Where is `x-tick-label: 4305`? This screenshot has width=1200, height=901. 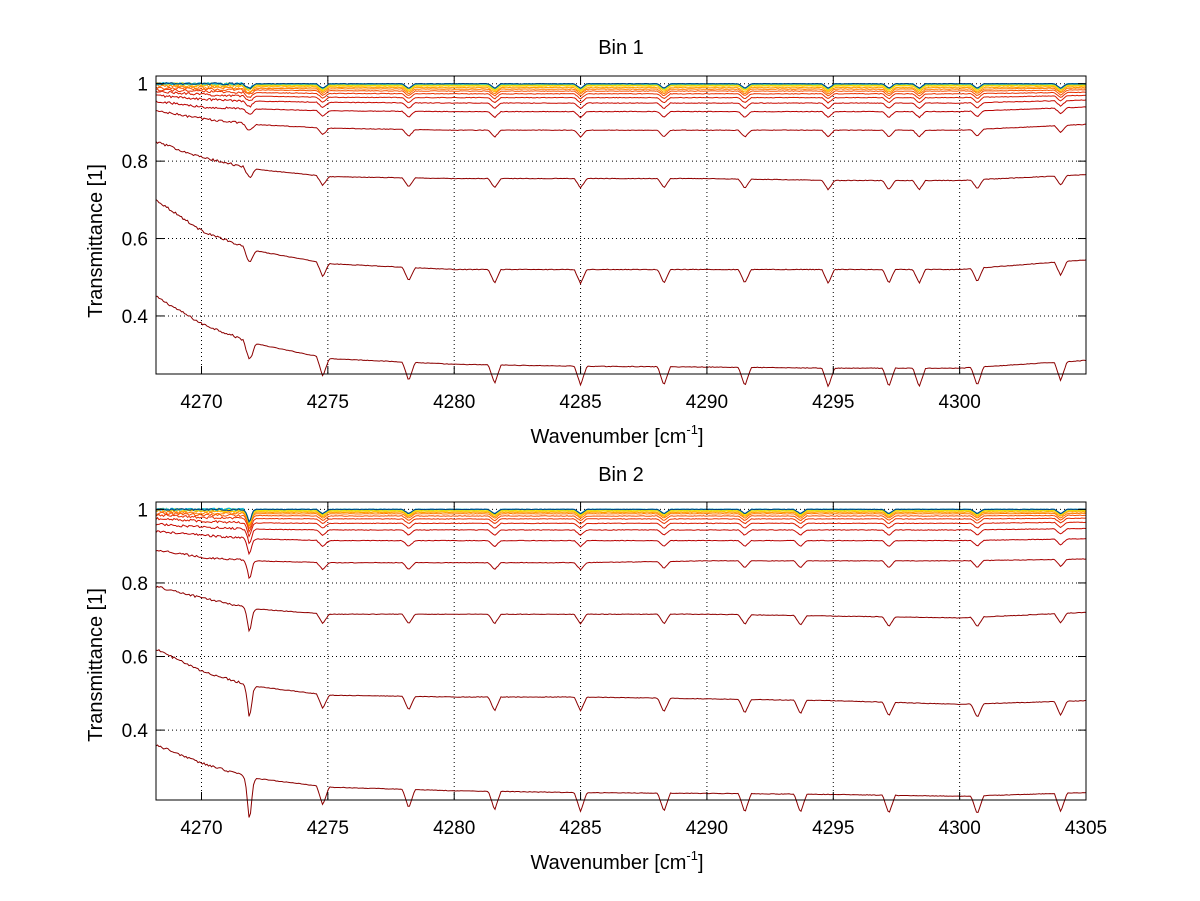 x-tick-label: 4305 is located at coordinates (1086, 828).